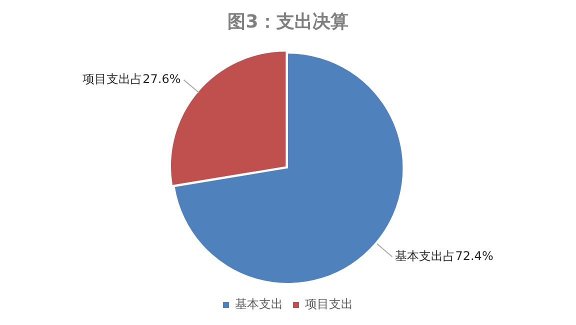  Describe the element at coordinates (259, 304) in the screenshot. I see `legend-label: 基本支出` at that location.